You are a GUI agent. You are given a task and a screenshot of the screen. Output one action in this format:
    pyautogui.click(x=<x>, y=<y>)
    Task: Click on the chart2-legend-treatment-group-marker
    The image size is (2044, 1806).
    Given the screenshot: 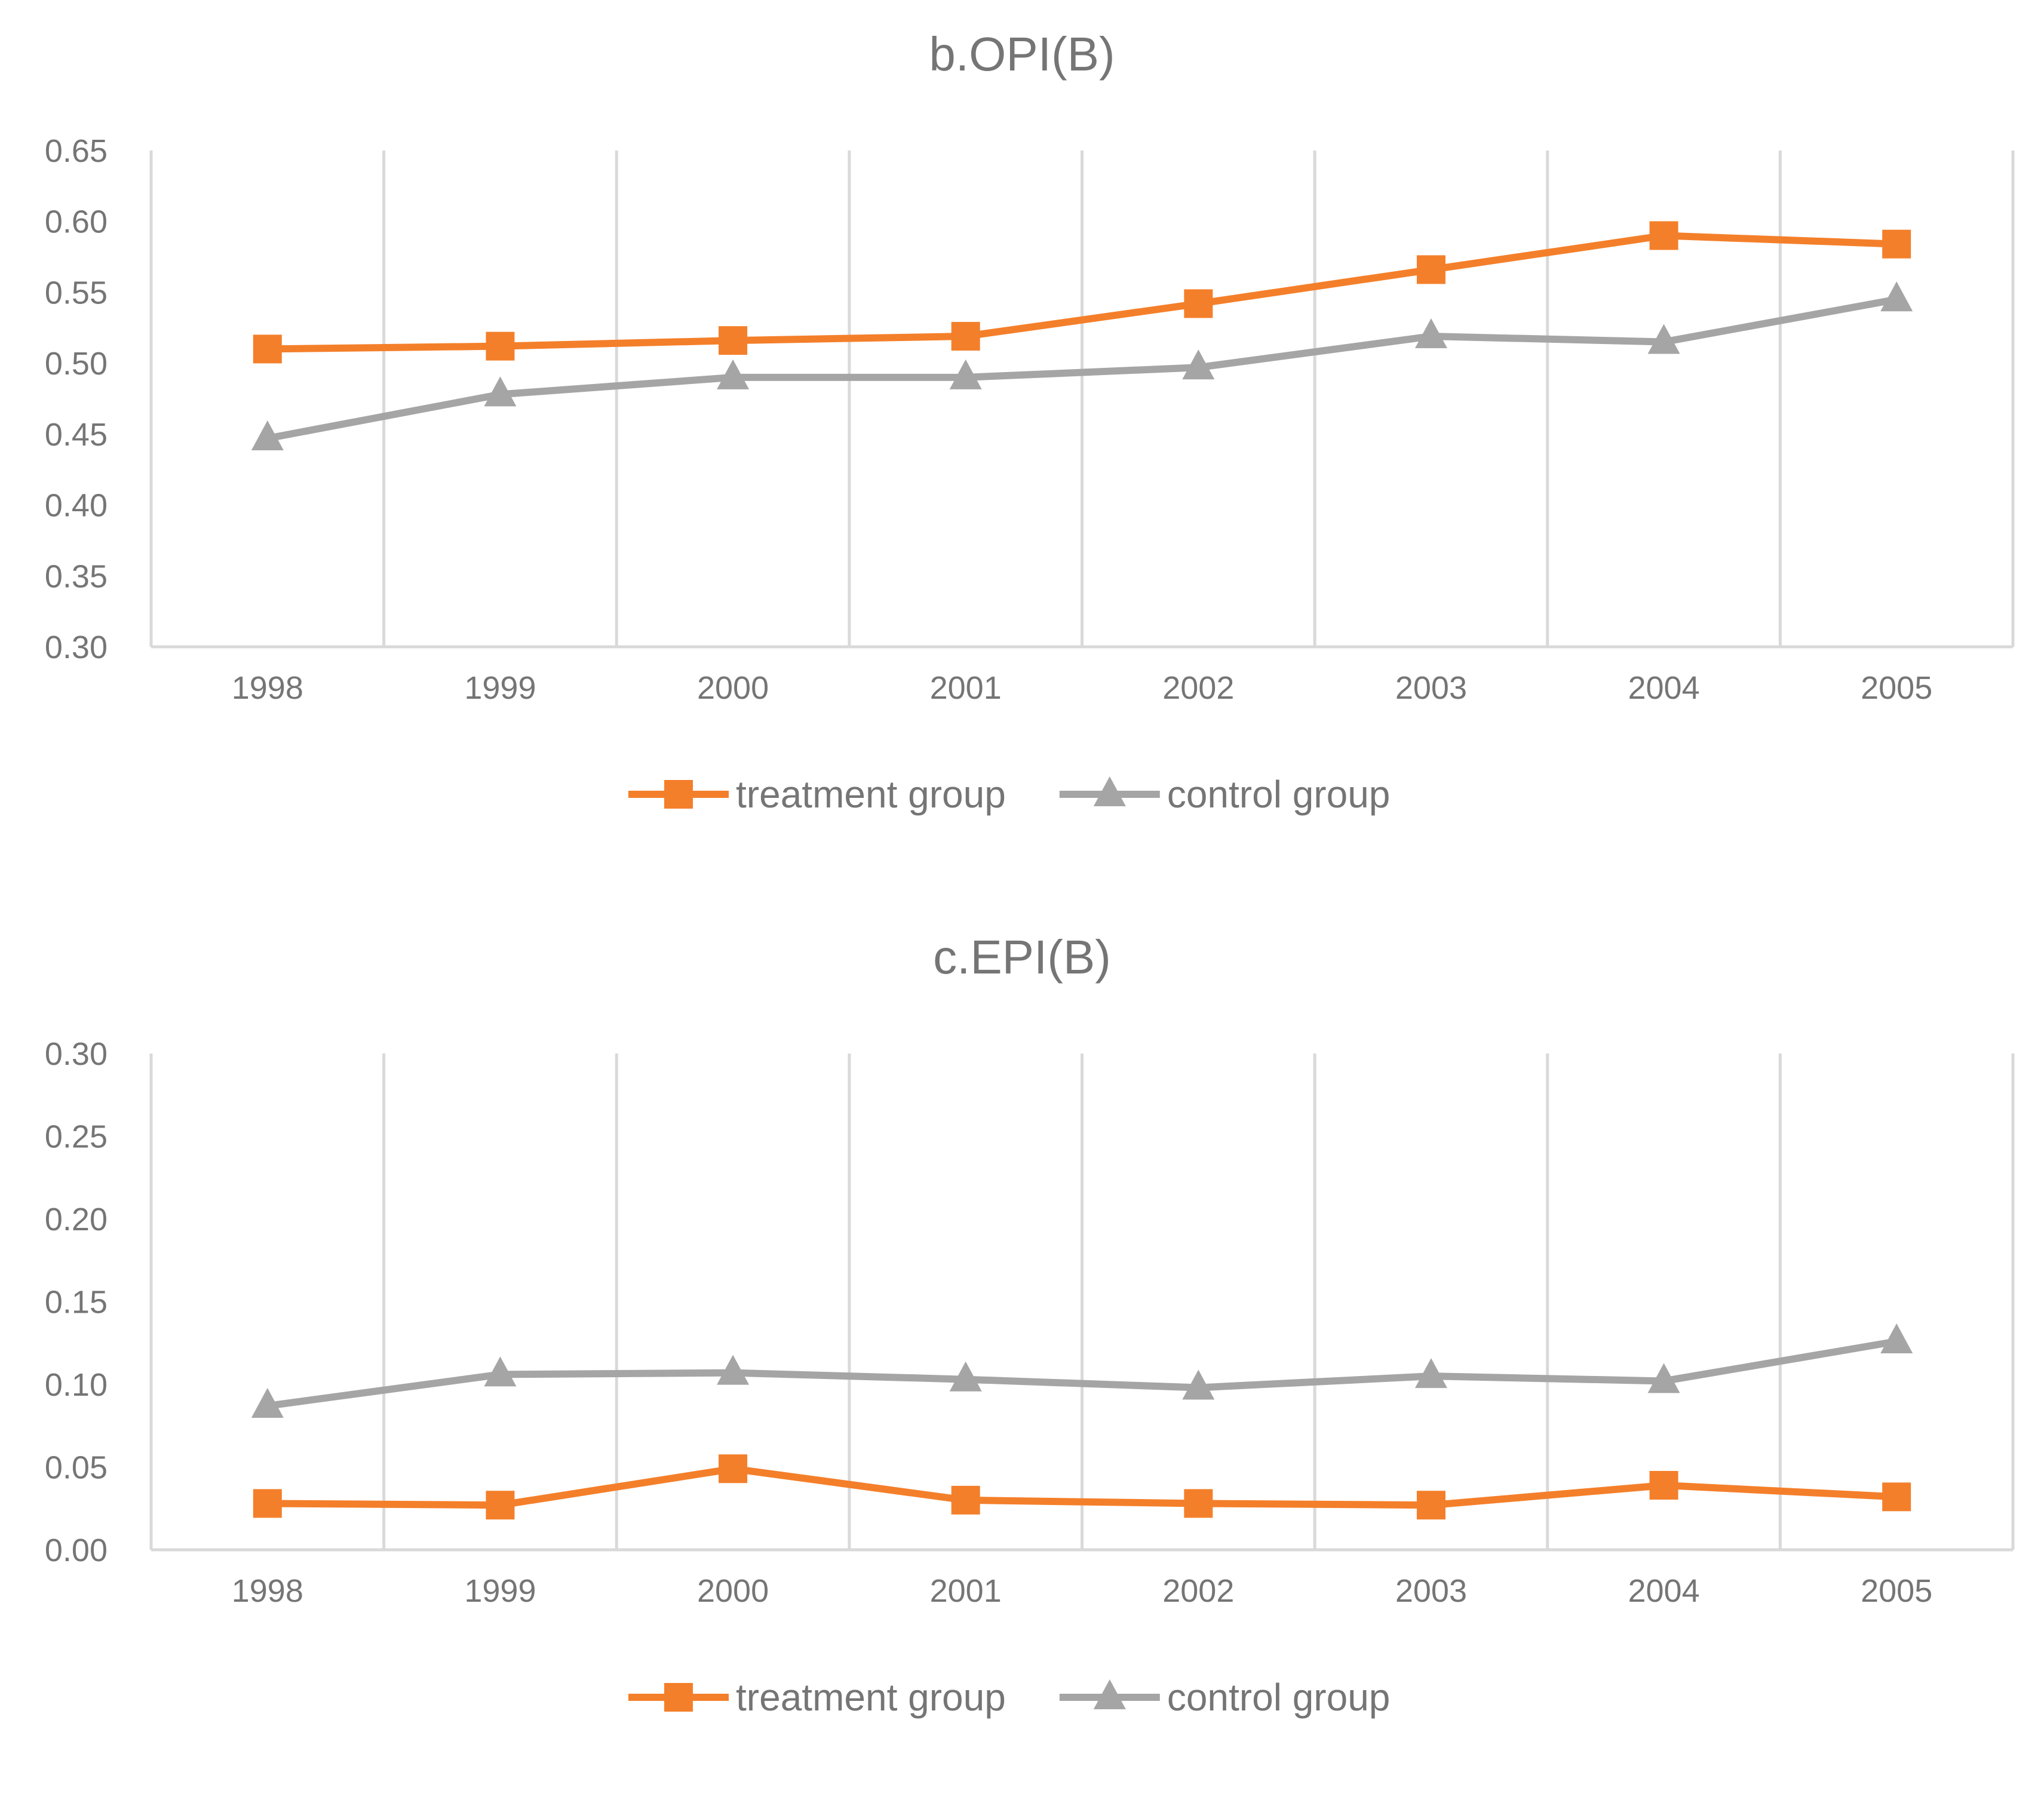 What is the action you would take?
    pyautogui.click(x=678, y=1697)
    